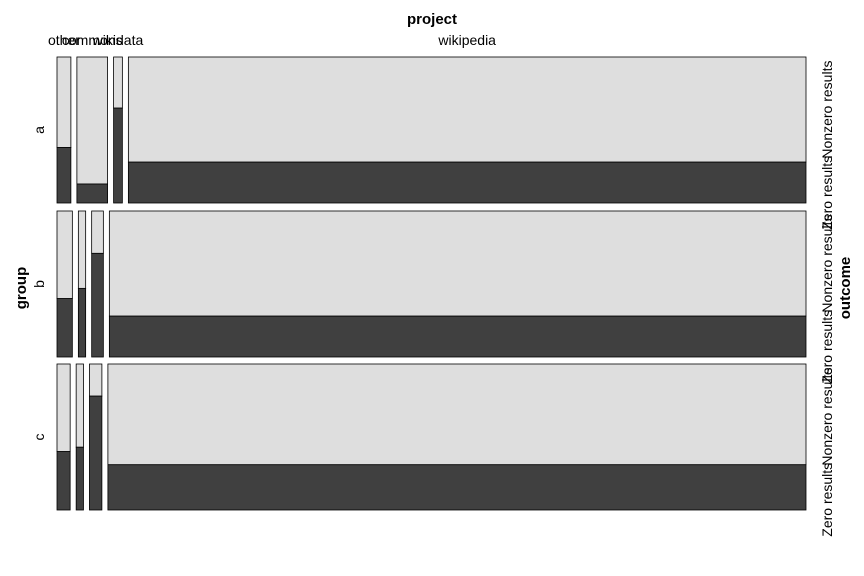 The height and width of the screenshot is (576, 864). What do you see at coordinates (96, 453) in the screenshot?
I see `tile-c-wikidata-zero` at bounding box center [96, 453].